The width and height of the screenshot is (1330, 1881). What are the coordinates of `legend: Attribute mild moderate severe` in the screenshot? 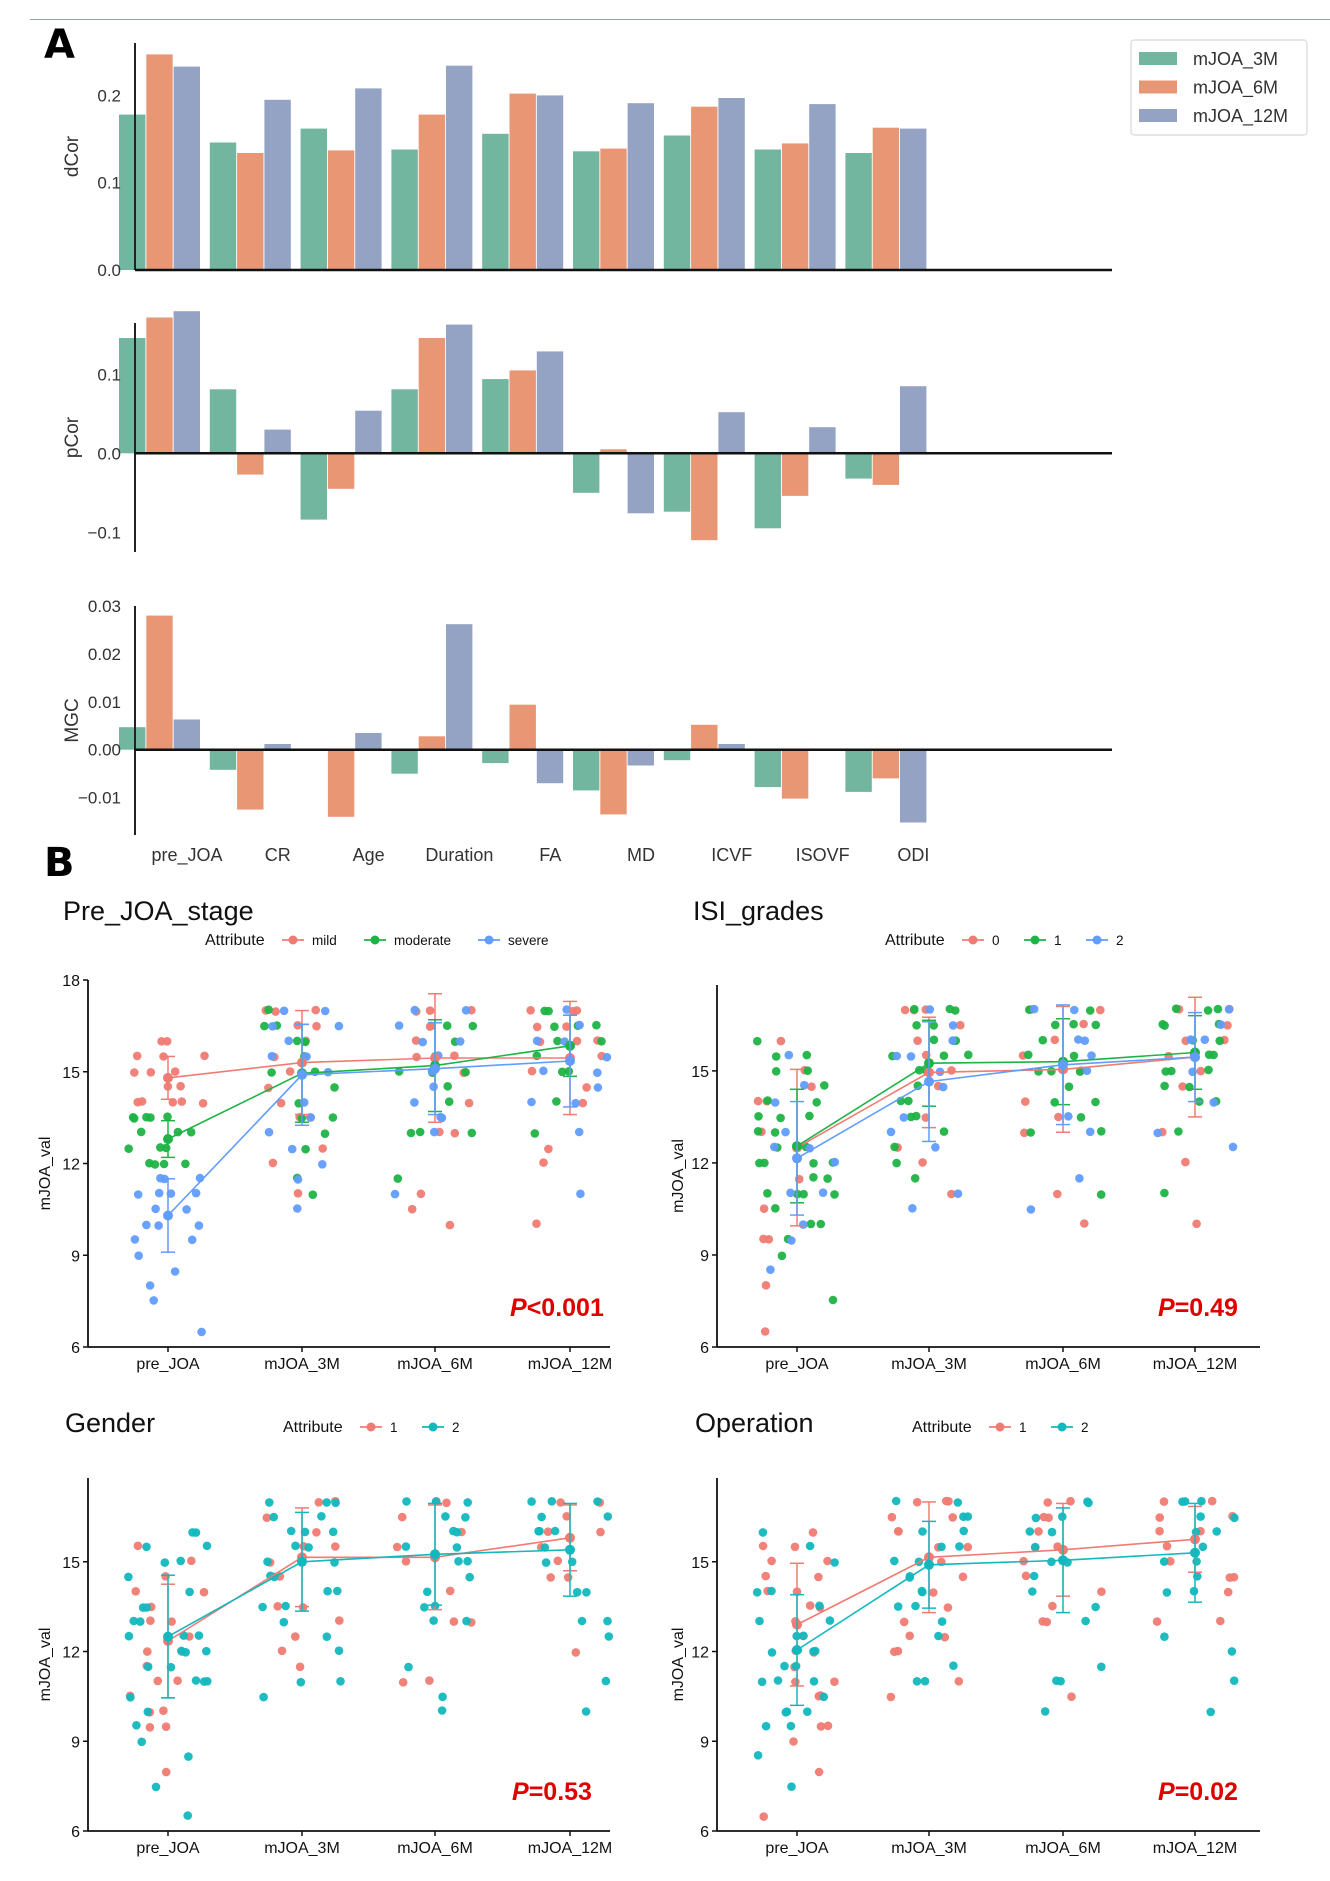 It's located at (377, 940).